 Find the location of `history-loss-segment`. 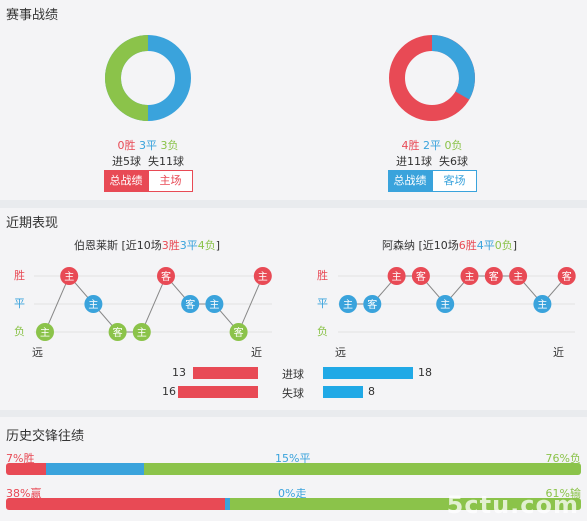

history-loss-segment is located at coordinates (362, 469).